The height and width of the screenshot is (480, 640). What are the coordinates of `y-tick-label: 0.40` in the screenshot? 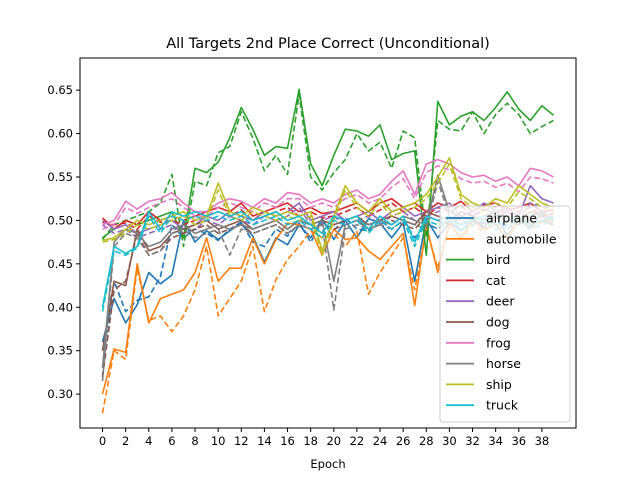 It's located at (60, 307).